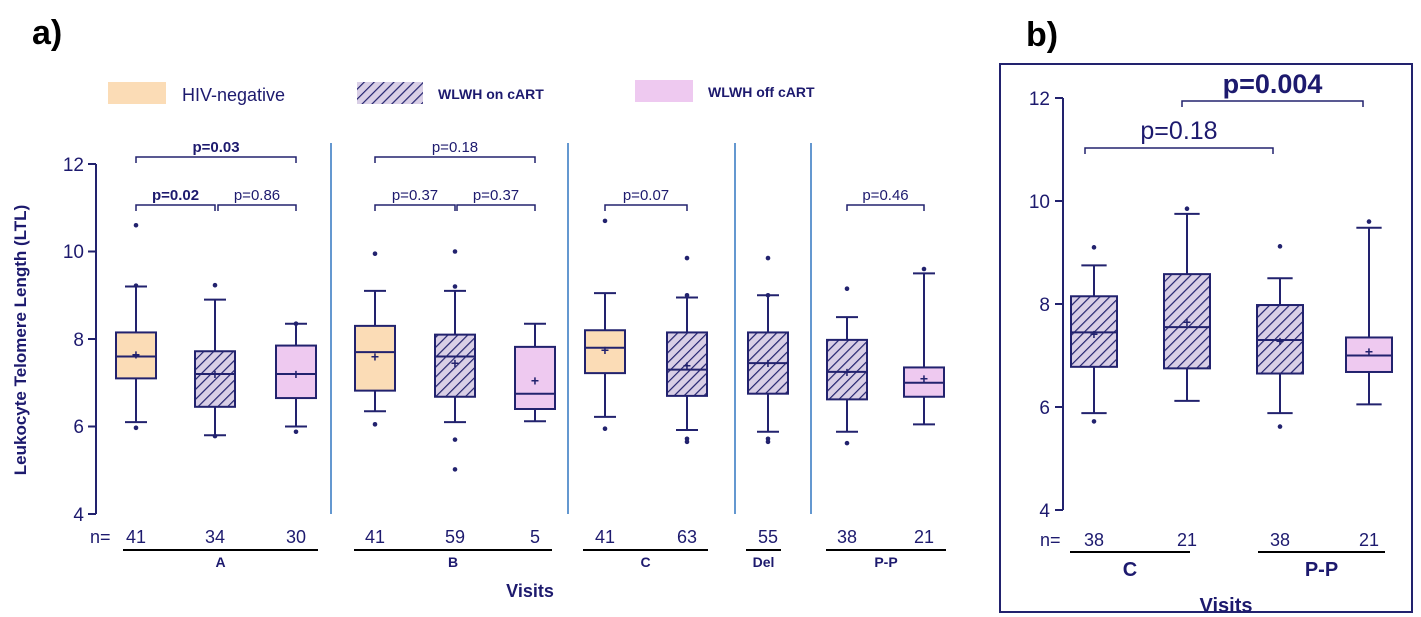 The width and height of the screenshot is (1421, 617). I want to click on panel-a-n-prefix: n=, so click(100, 537).